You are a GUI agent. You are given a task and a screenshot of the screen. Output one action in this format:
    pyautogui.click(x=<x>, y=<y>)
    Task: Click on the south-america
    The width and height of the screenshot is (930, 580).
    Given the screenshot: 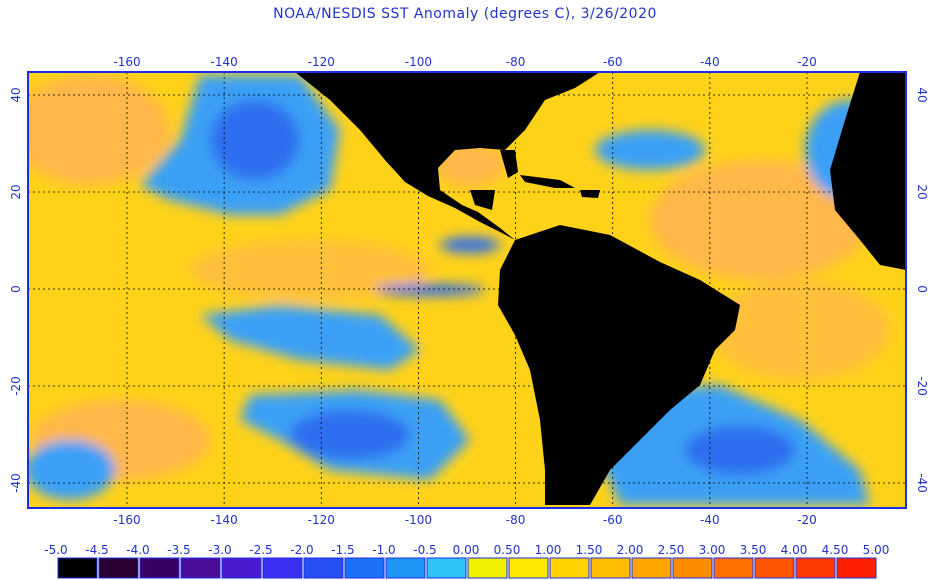 What is the action you would take?
    pyautogui.click(x=619, y=365)
    